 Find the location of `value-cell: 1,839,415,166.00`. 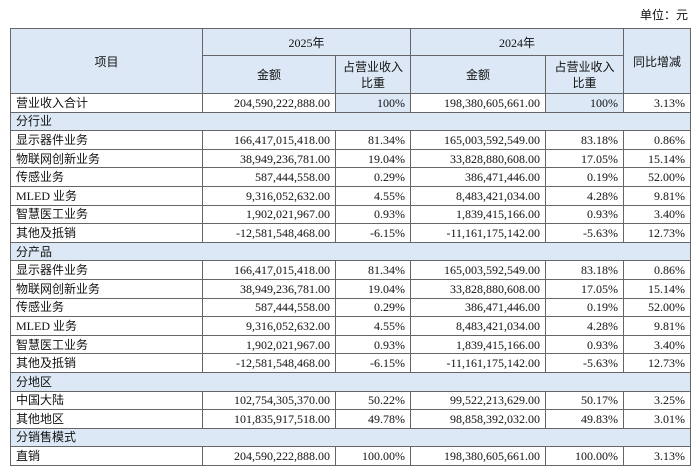

value-cell: 1,839,415,166.00 is located at coordinates (478, 344).